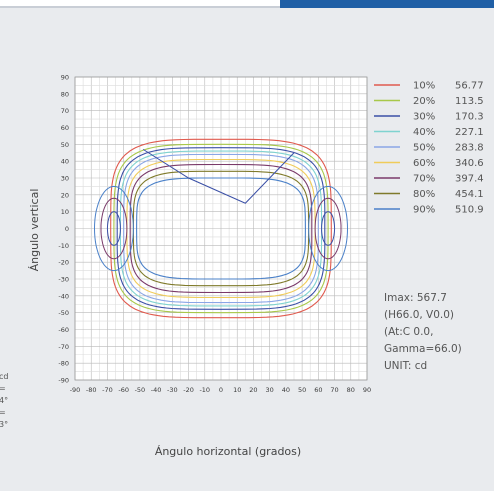 This screenshot has width=494, height=491. What do you see at coordinates (65, 94) in the screenshot?
I see `y-tick-label: 80` at bounding box center [65, 94].